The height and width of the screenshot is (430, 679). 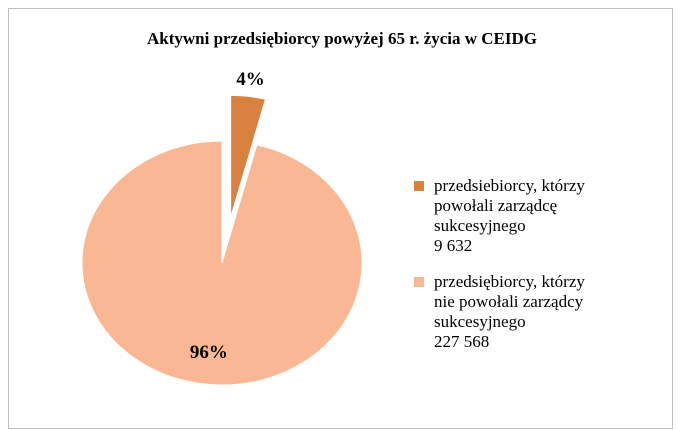 What do you see at coordinates (453, 245) in the screenshot?
I see `legend-count: 9 632` at bounding box center [453, 245].